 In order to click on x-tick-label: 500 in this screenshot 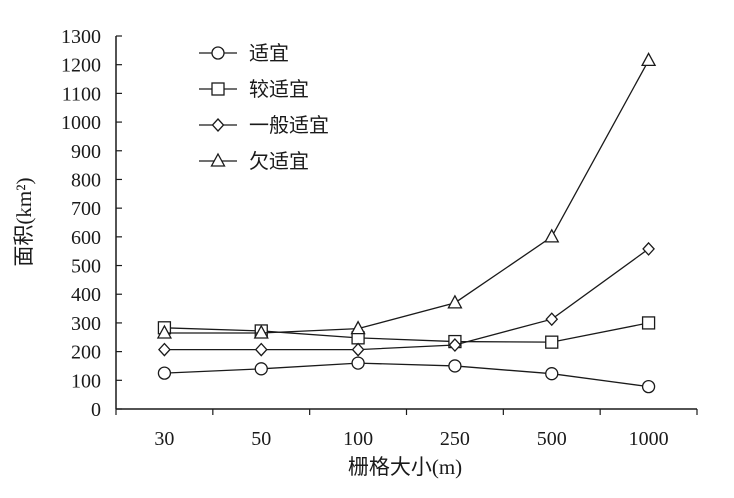, I will do `click(552, 439)`.